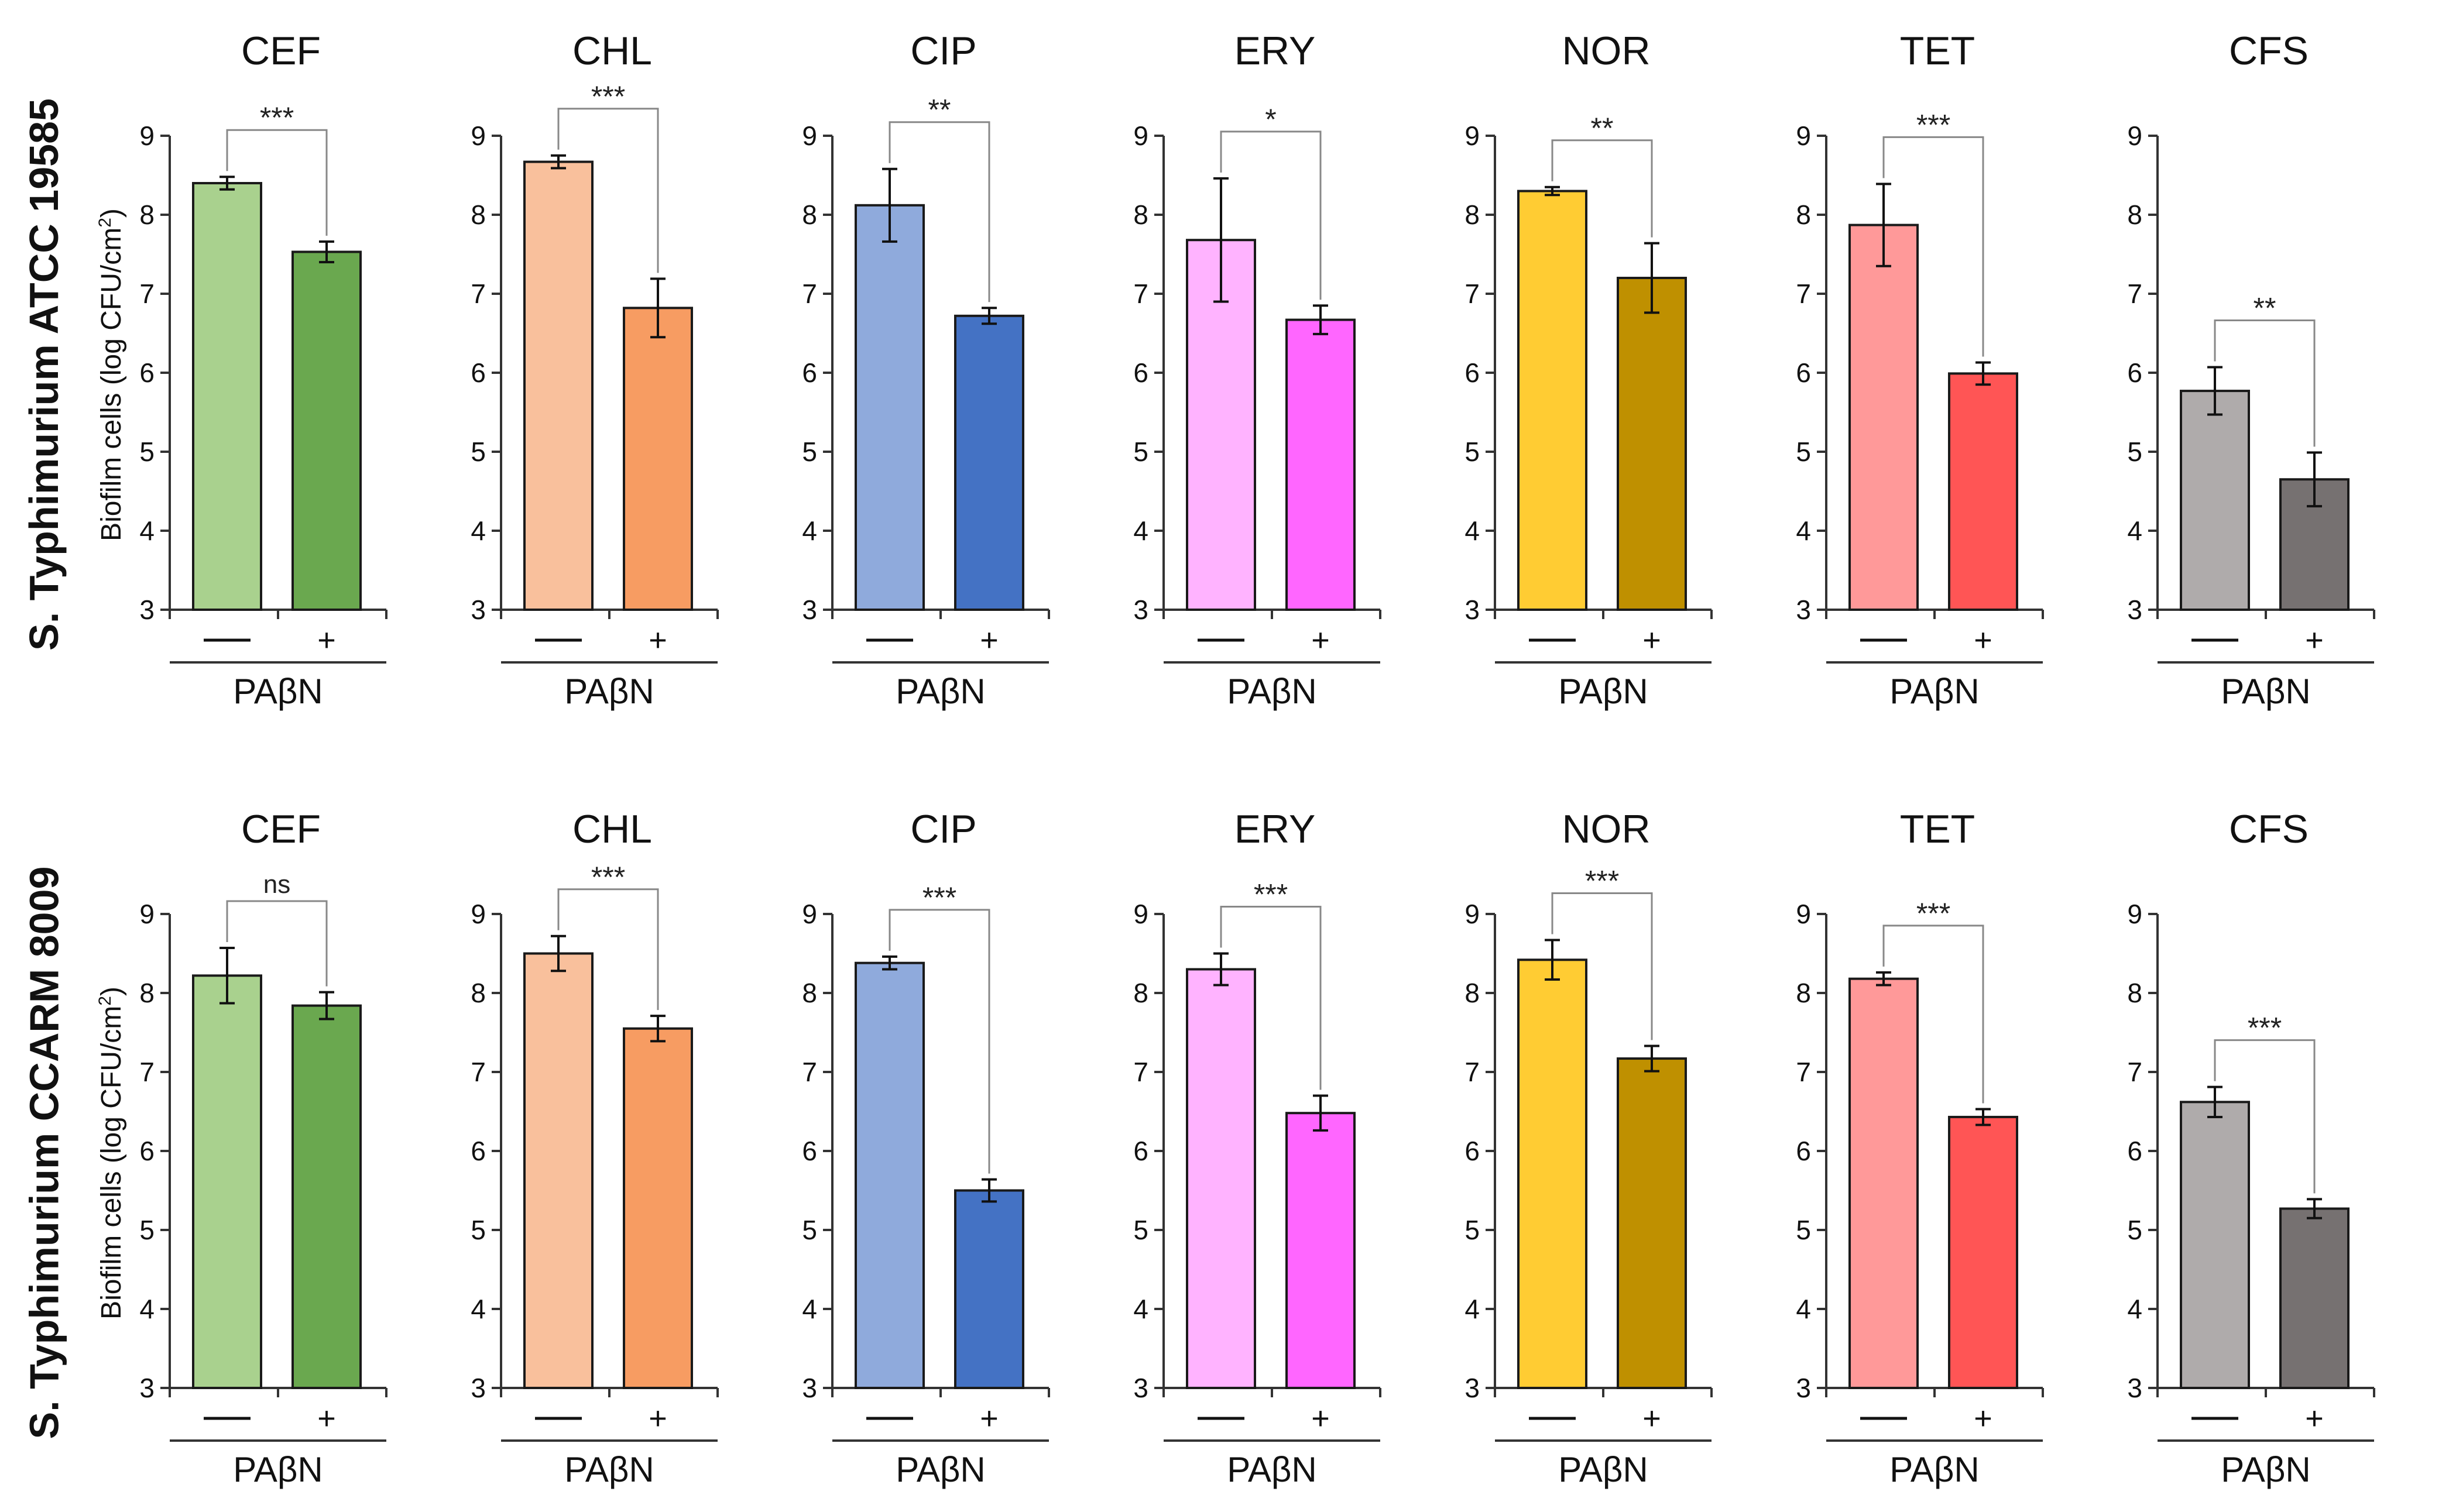  What do you see at coordinates (276, 884) in the screenshot?
I see `significance-label: ns` at bounding box center [276, 884].